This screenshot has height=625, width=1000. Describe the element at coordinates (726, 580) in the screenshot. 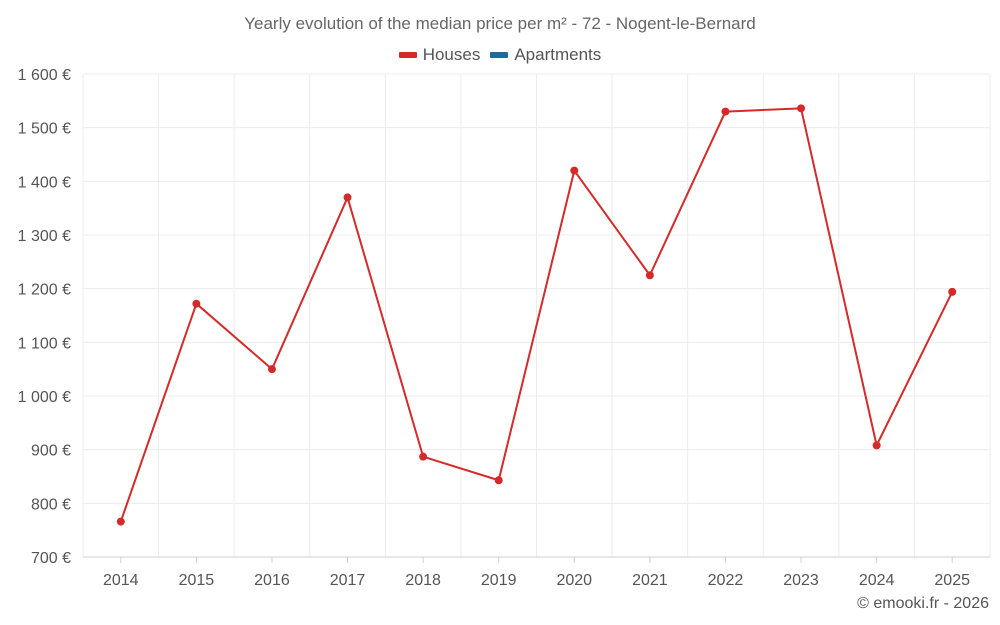

I see `x-tick-label: 2022` at that location.